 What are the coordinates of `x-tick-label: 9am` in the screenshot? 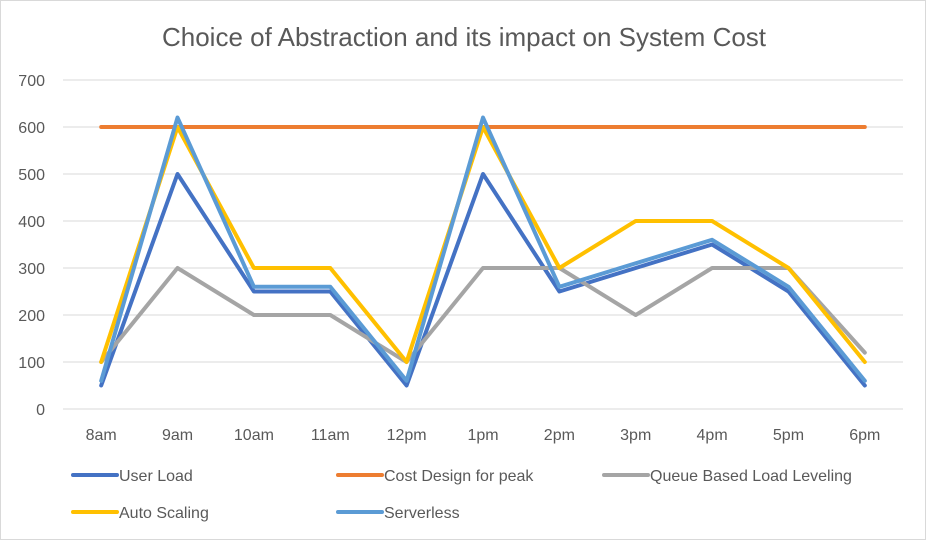 It's located at (177, 435).